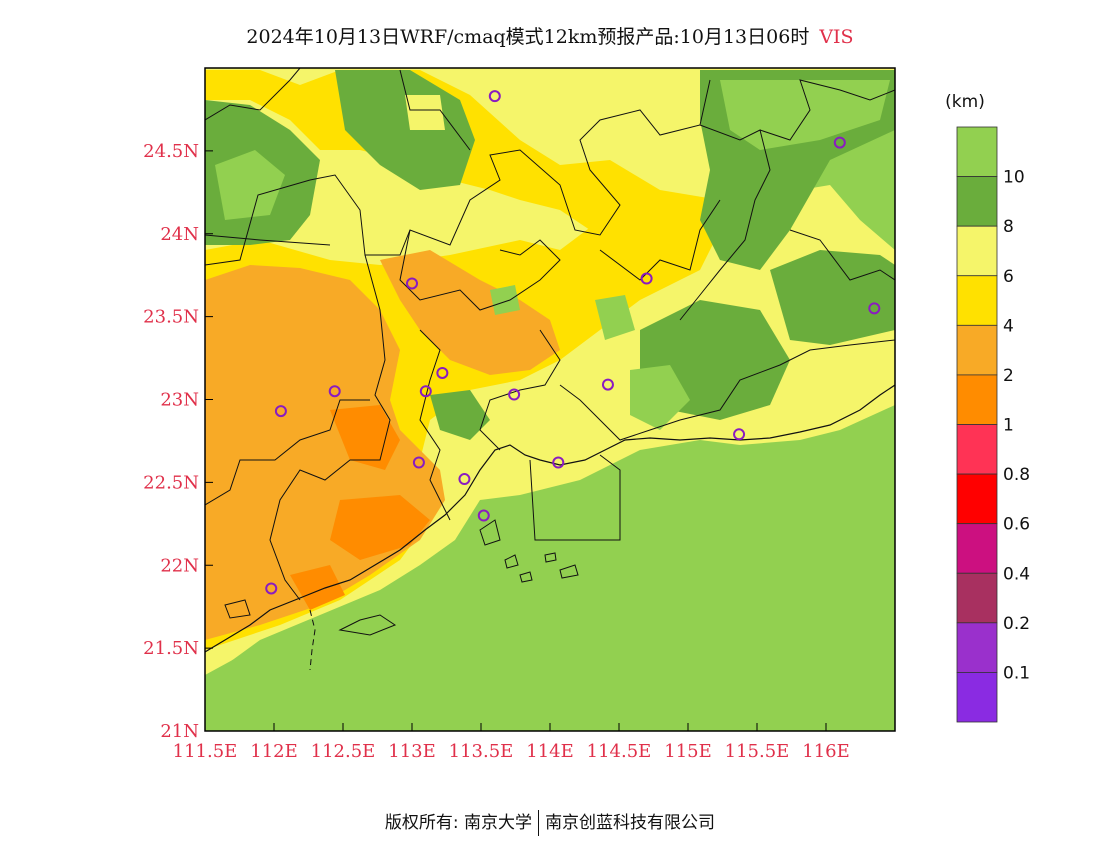 Image resolution: width=1100 pixels, height=850 pixels. What do you see at coordinates (179, 234) in the screenshot?
I see `y-tick-label: 24N` at bounding box center [179, 234].